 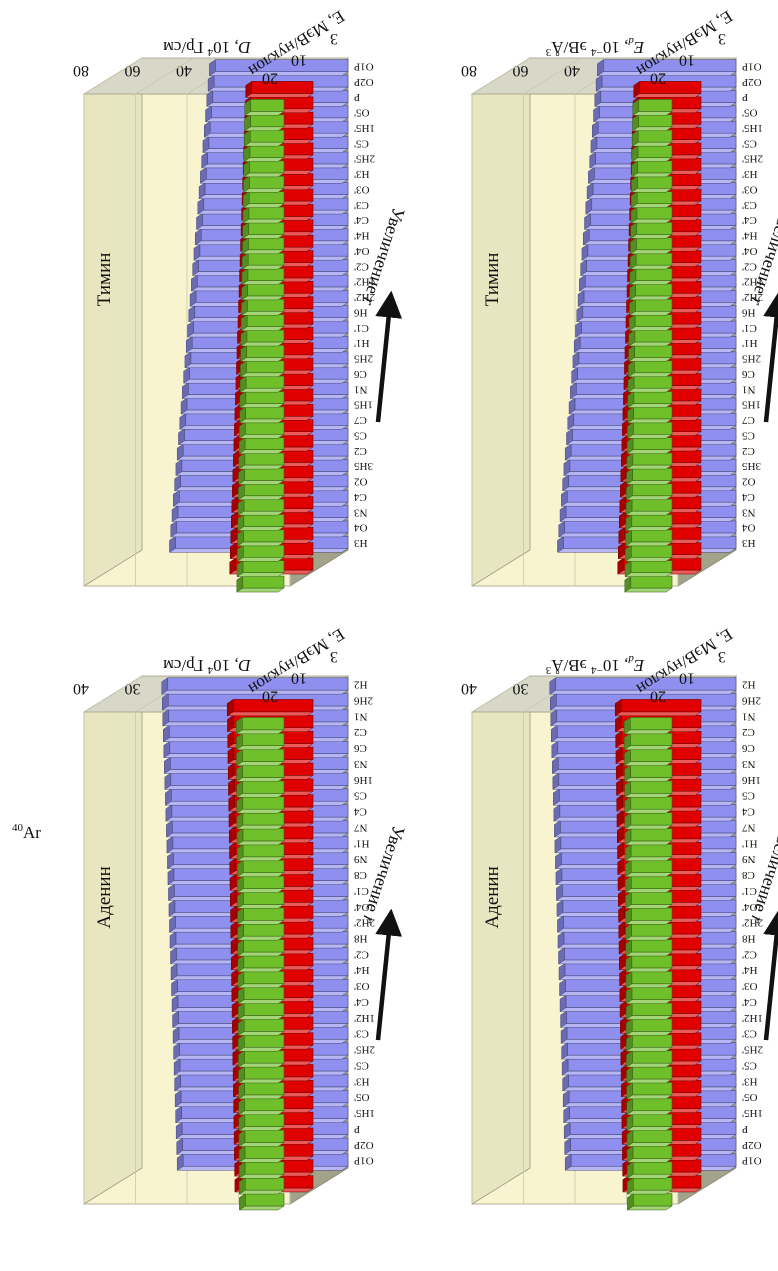 I want to click on category-label: C1', so click(x=749, y=891).